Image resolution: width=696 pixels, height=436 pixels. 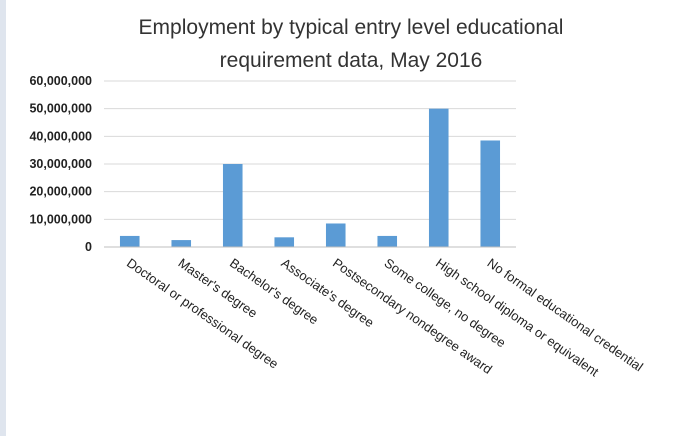 I want to click on y-tick-label: 40,000,000, so click(x=60, y=136).